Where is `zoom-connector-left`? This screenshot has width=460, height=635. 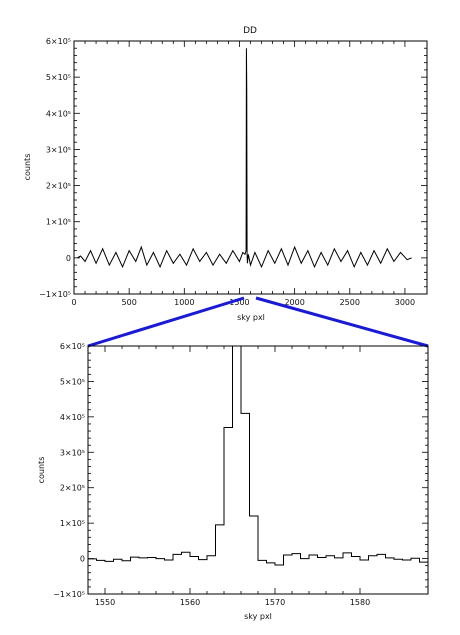
zoom-connector-left is located at coordinates (166, 322).